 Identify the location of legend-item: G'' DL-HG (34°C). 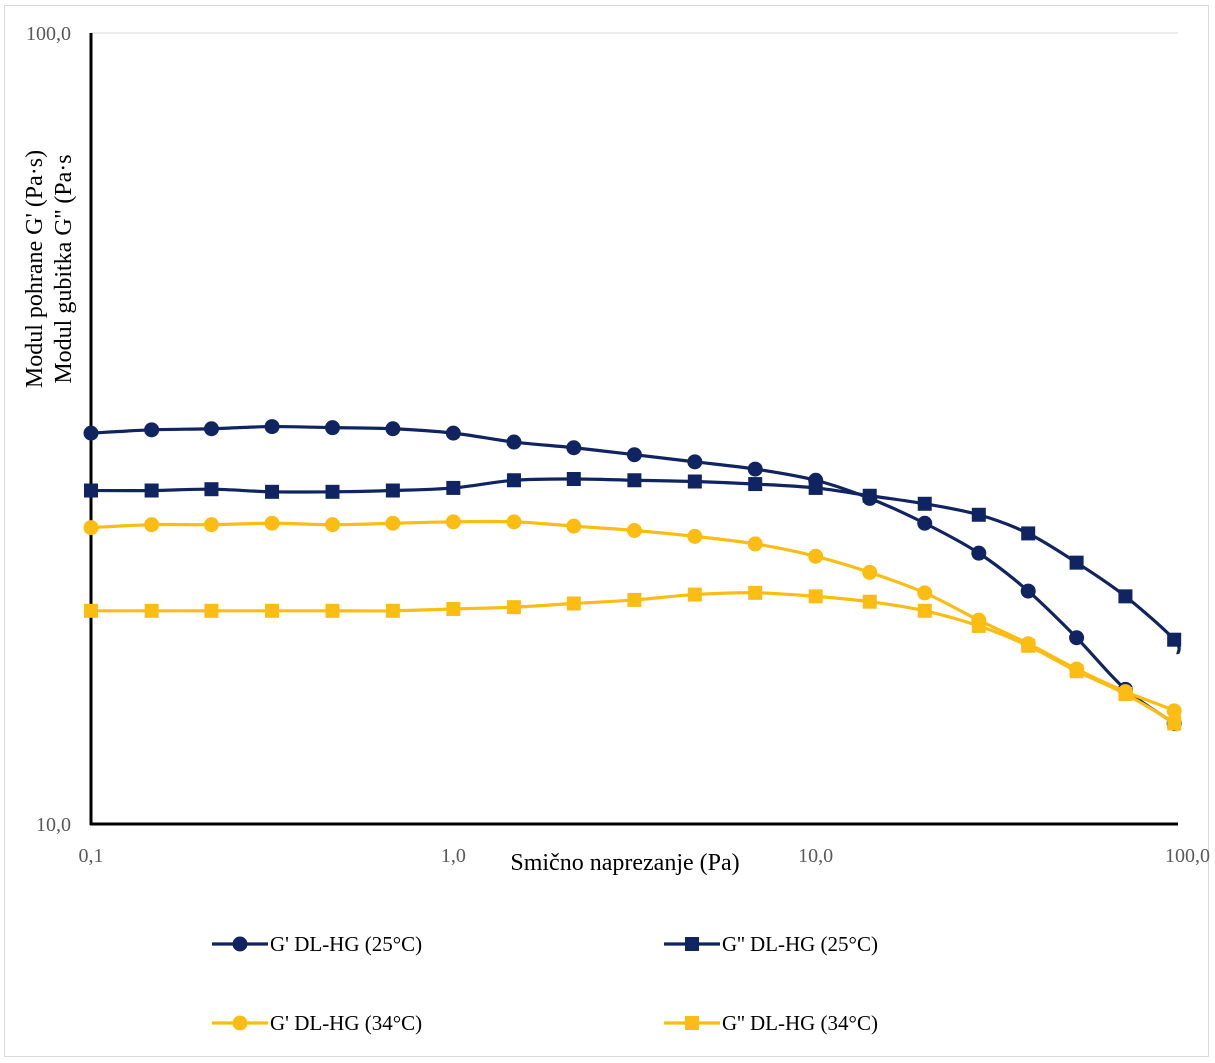
(771, 1023).